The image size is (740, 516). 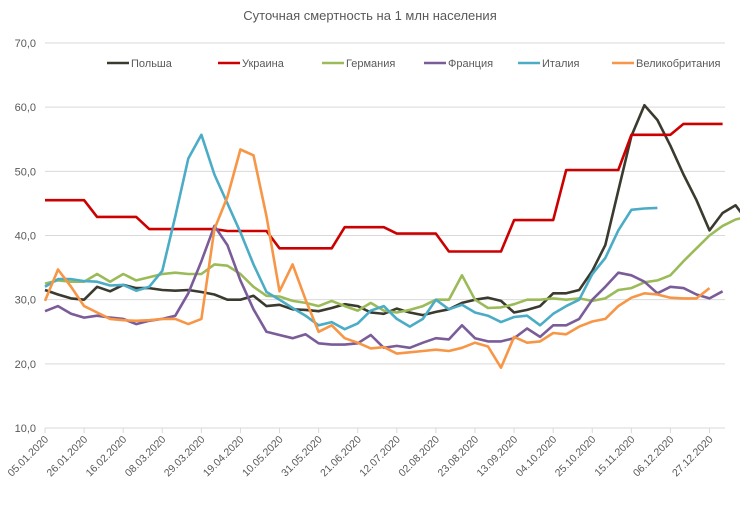 I want to click on x-tick-label: 10.05.2020, so click(x=263, y=457).